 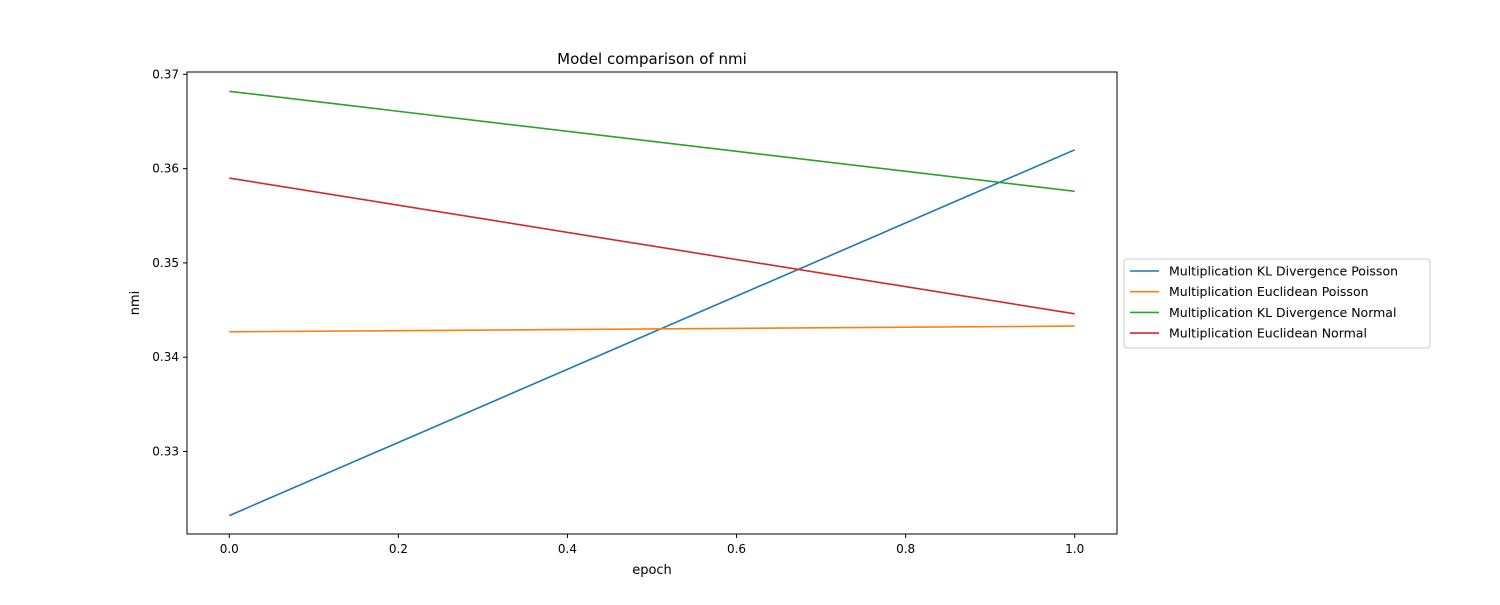 What do you see at coordinates (652, 59) in the screenshot?
I see `chart-title: Model comparison of nmi` at bounding box center [652, 59].